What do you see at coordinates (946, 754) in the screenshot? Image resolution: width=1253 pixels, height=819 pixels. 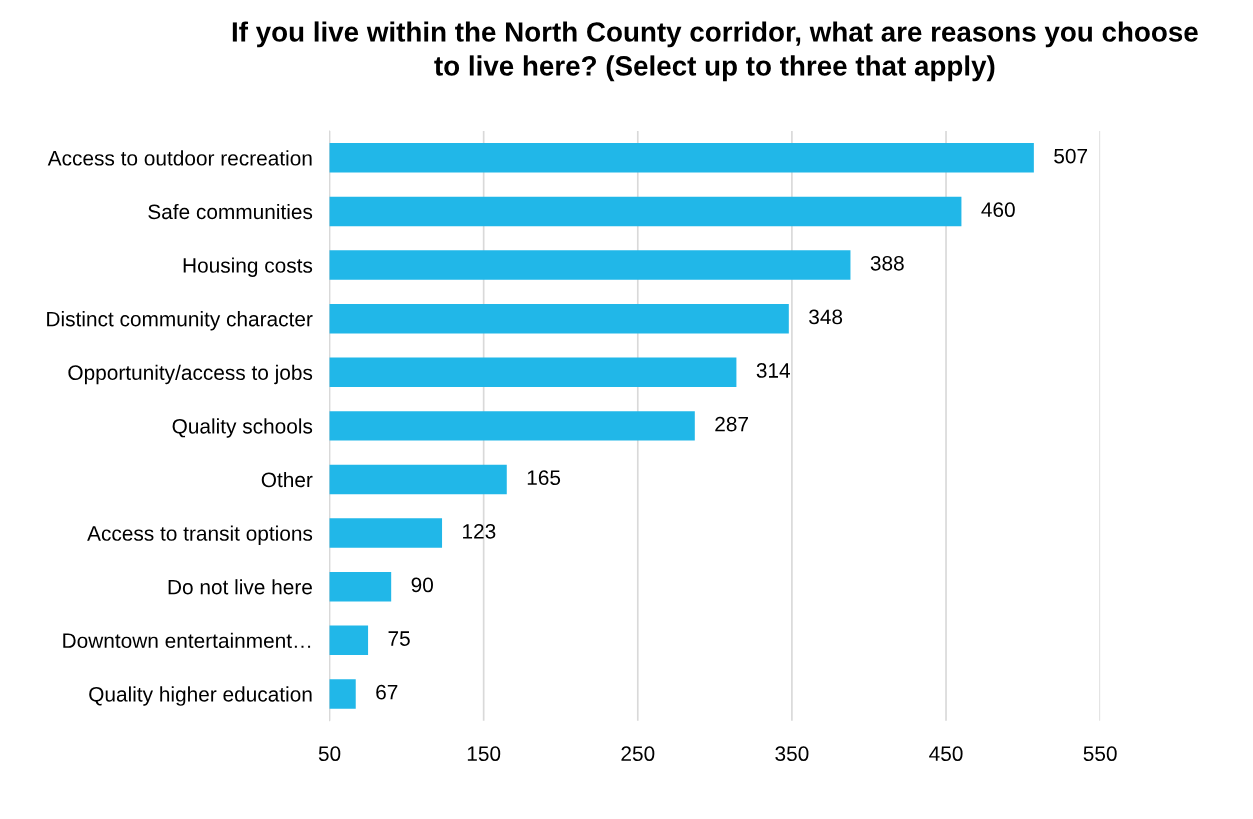 I see `x-tick-label: 450` at bounding box center [946, 754].